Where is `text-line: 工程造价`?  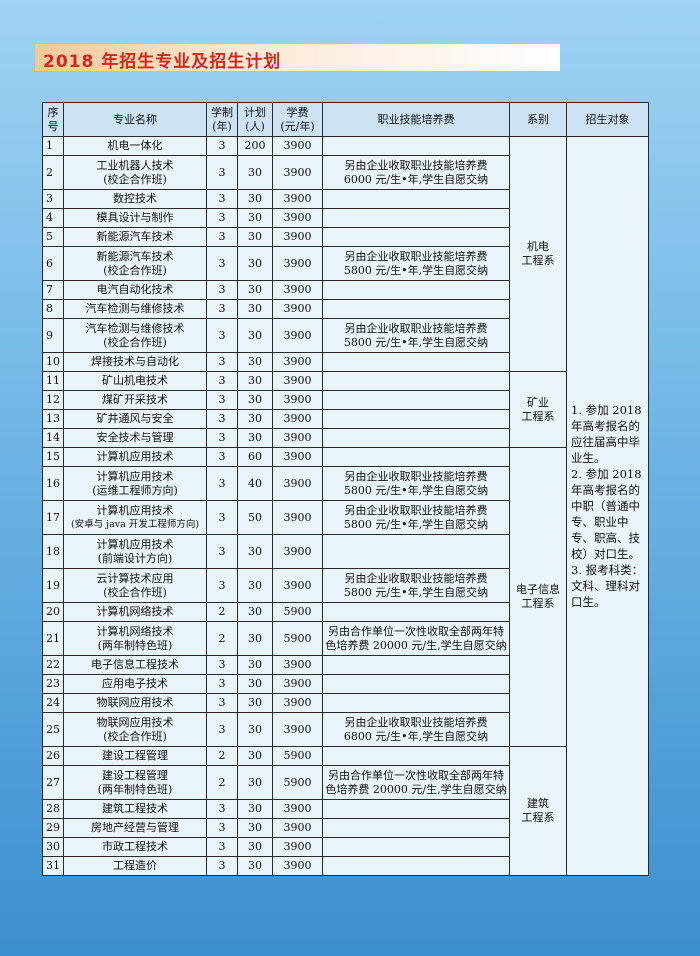
text-line: 工程造价 is located at coordinates (135, 865).